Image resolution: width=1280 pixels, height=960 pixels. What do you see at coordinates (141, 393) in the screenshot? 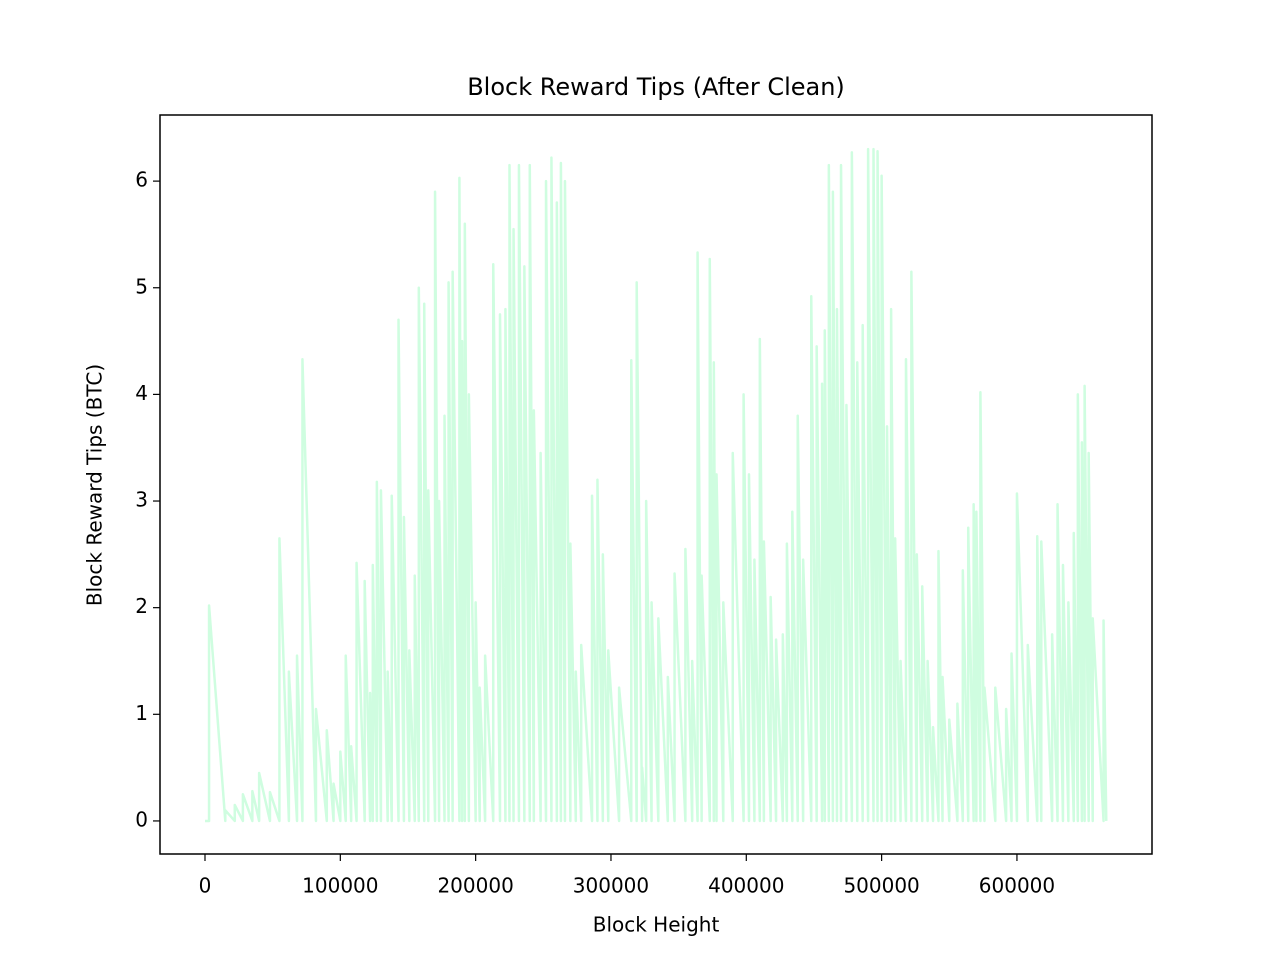
I see `y-tick-label: 4` at bounding box center [141, 393].